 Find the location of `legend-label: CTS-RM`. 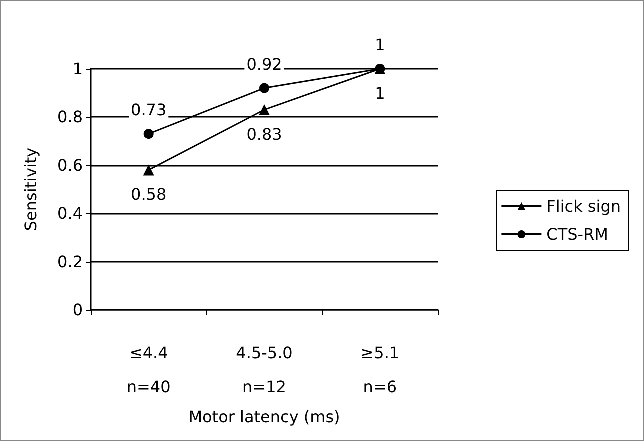

legend-label: CTS-RM is located at coordinates (577, 234).